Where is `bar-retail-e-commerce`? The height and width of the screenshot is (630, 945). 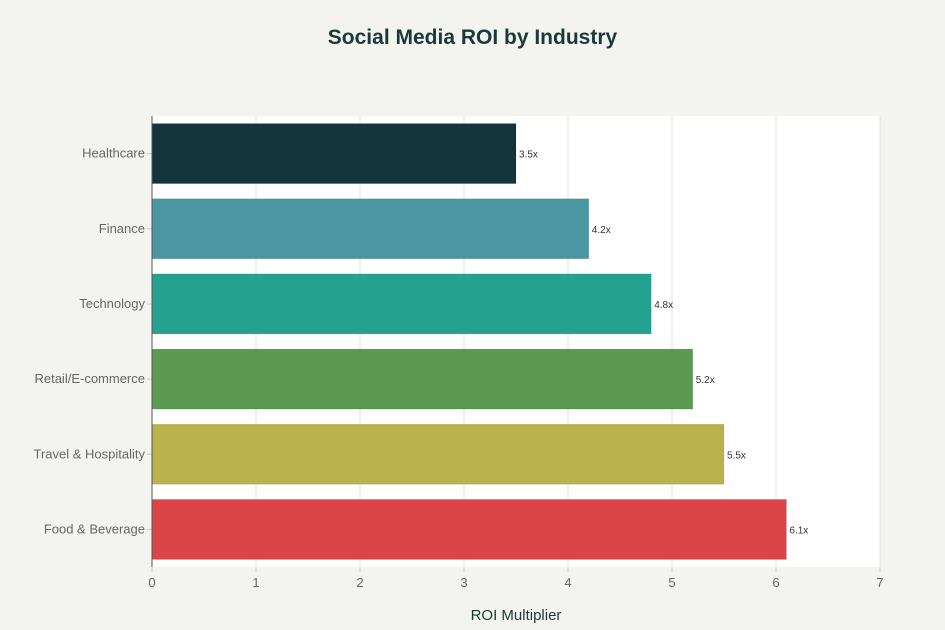 bar-retail-e-commerce is located at coordinates (422, 379).